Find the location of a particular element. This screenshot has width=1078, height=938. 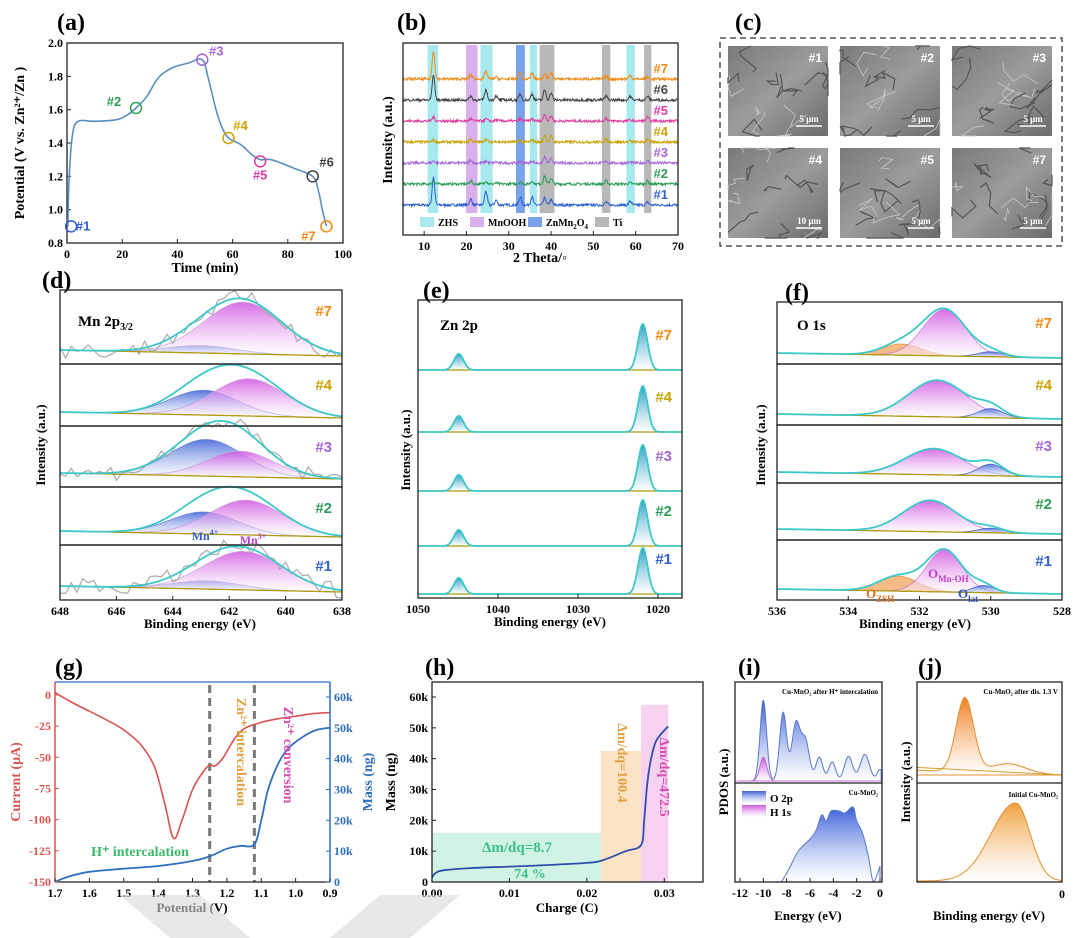

a-potential-curve is located at coordinates (197, 142).